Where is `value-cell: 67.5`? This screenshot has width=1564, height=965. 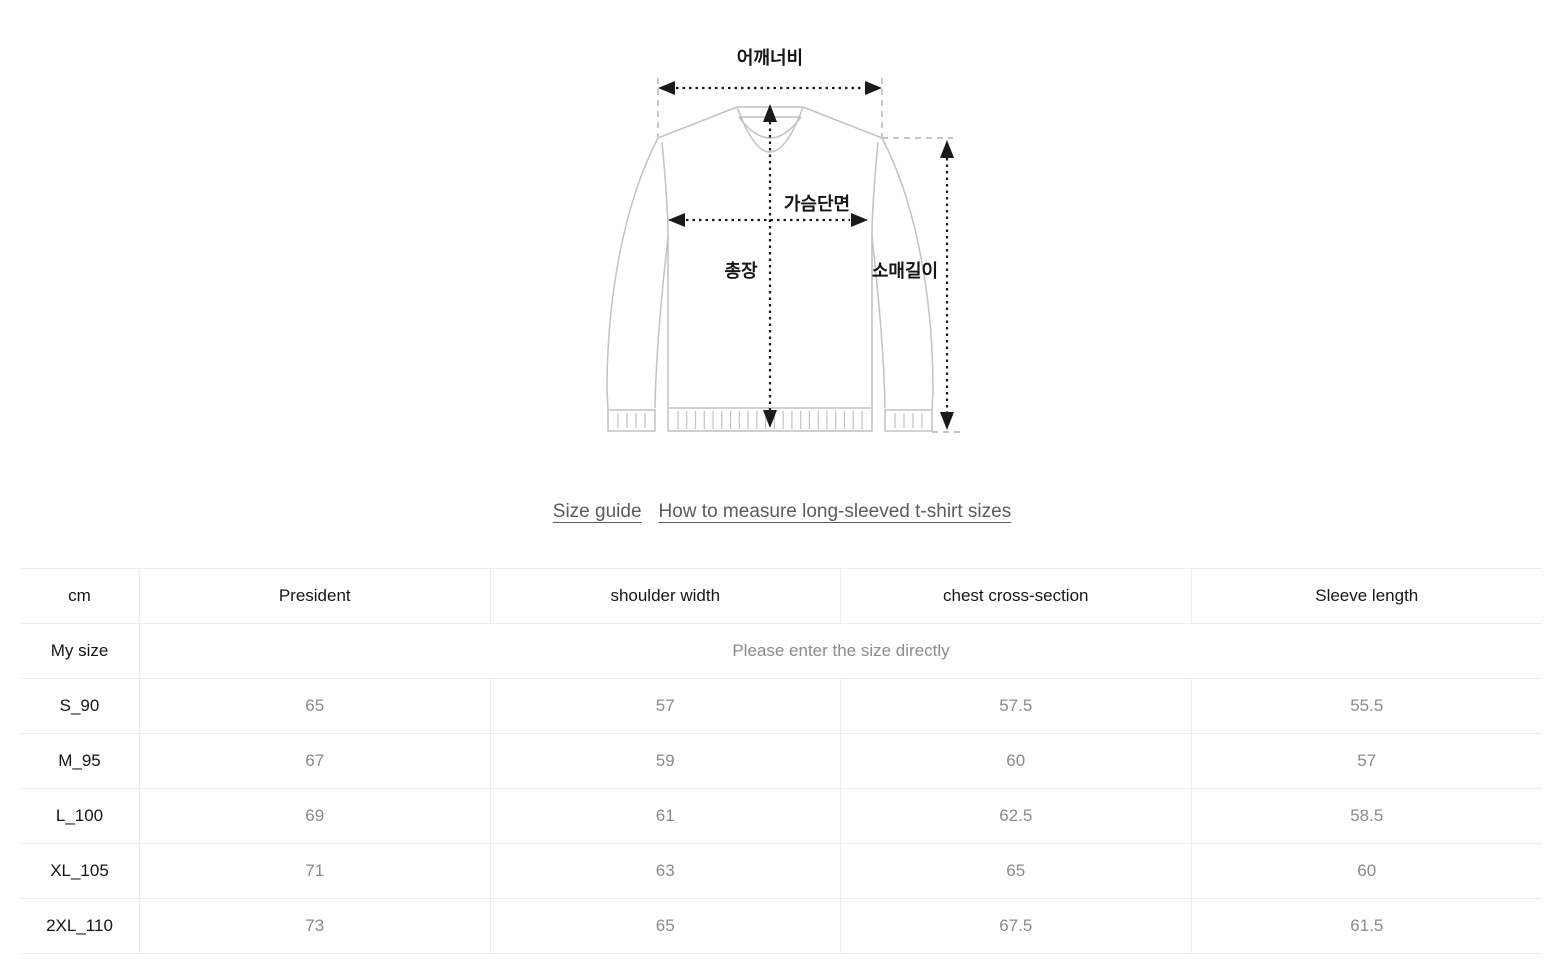
value-cell: 67.5 is located at coordinates (1016, 926).